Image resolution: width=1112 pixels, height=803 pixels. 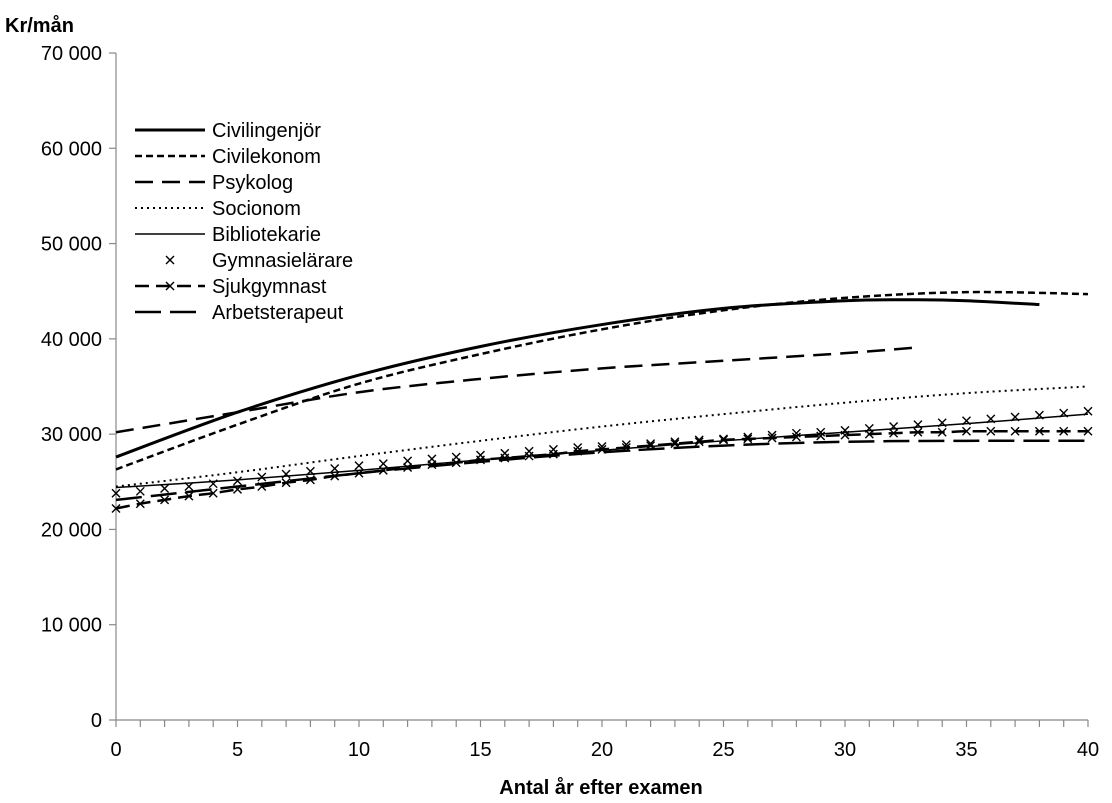 What do you see at coordinates (282, 261) in the screenshot?
I see `legend-label: Gymnasielärare` at bounding box center [282, 261].